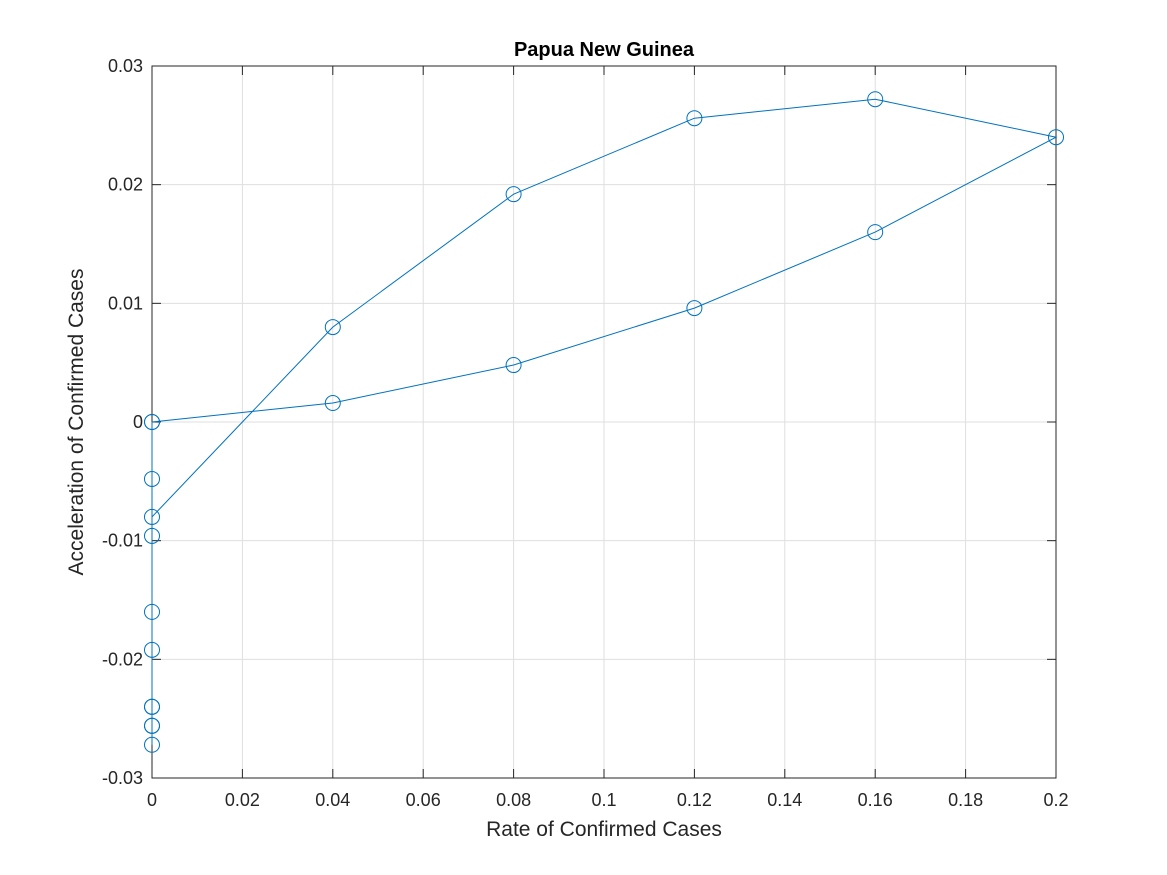 The width and height of the screenshot is (1167, 875). What do you see at coordinates (604, 50) in the screenshot?
I see `chart-title: Papua New Guinea` at bounding box center [604, 50].